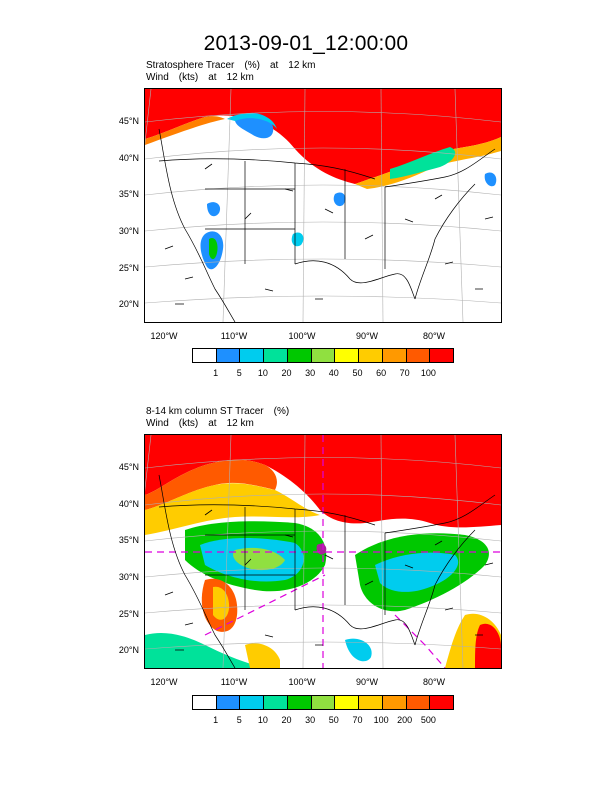 The height and width of the screenshot is (792, 612). I want to click on panel1-field-name: Stratosphere Tracer, so click(190, 65).